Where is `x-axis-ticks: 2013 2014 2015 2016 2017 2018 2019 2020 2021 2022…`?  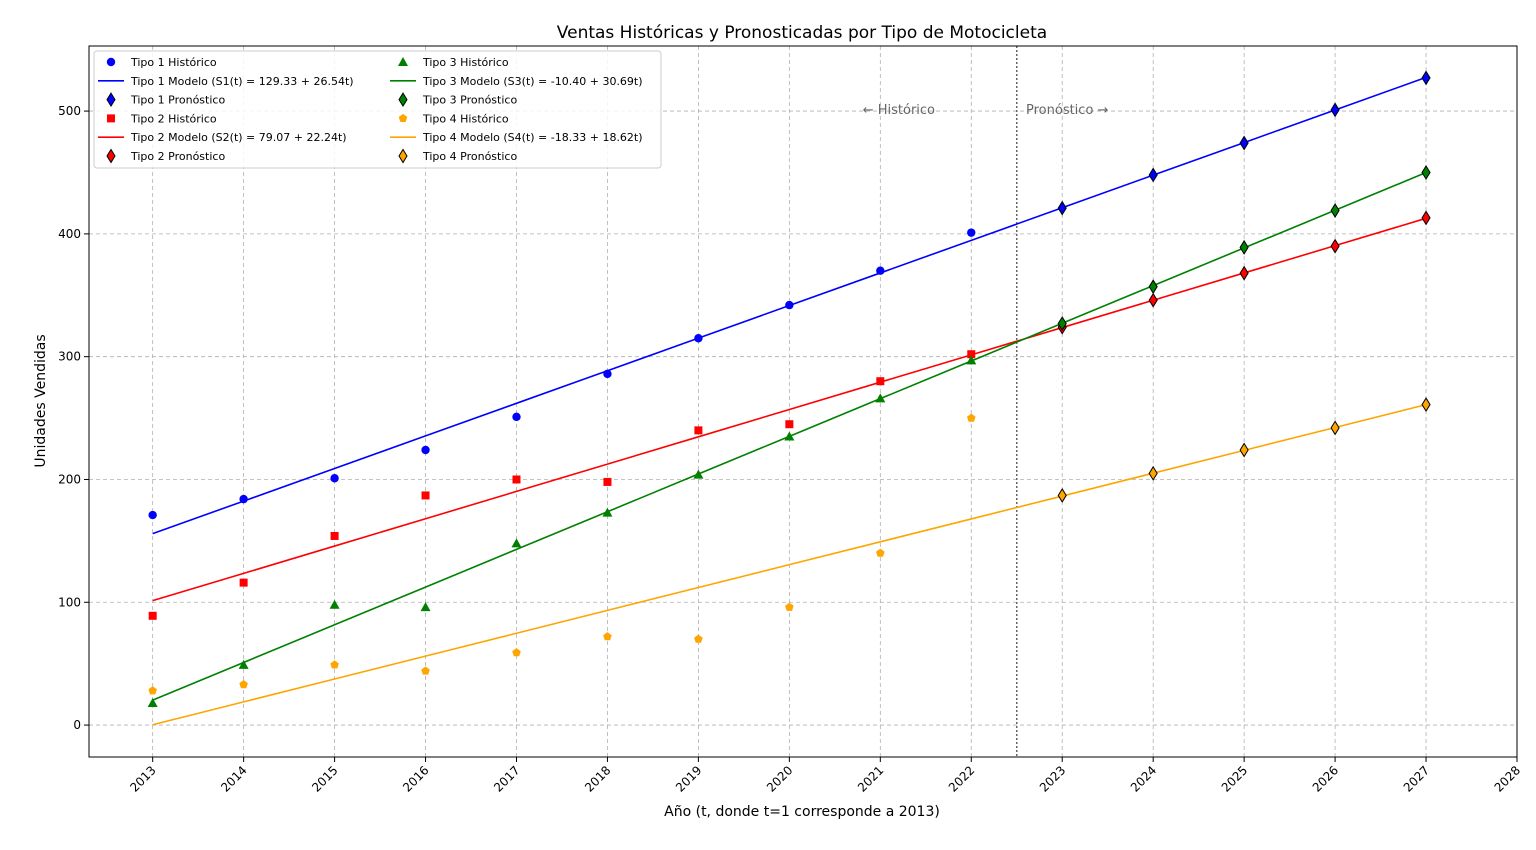
x-axis-ticks: 2013 2014 2015 2016 2017 2018 2019 2020 2021 2022… is located at coordinates (825, 776).